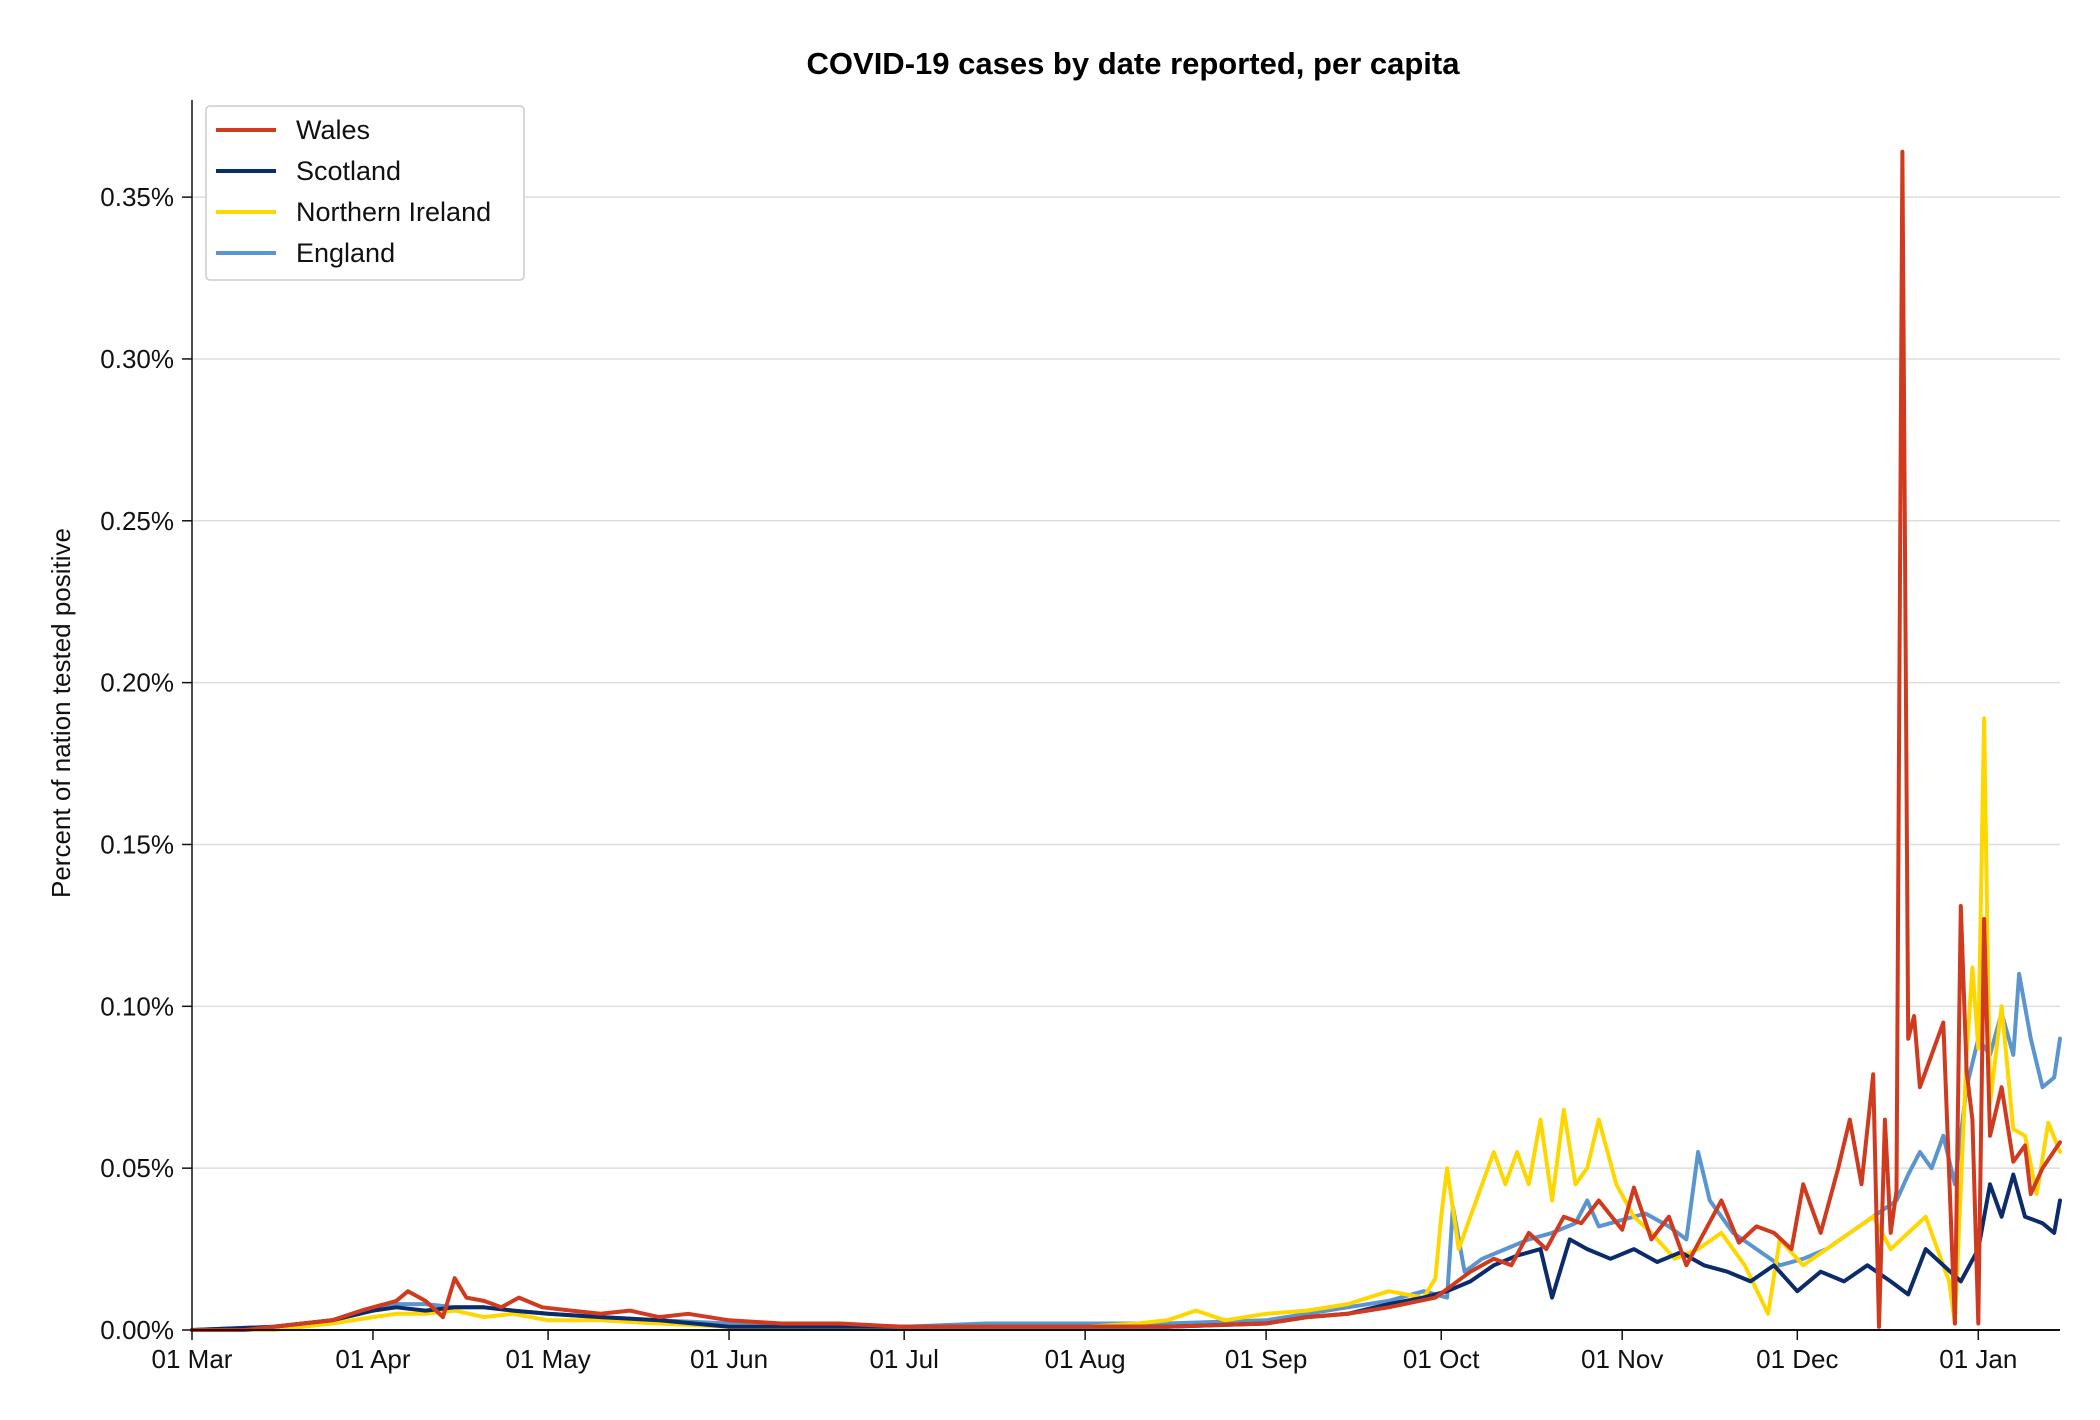  Describe the element at coordinates (137, 521) in the screenshot. I see `y-tick-label: 0.25%` at that location.